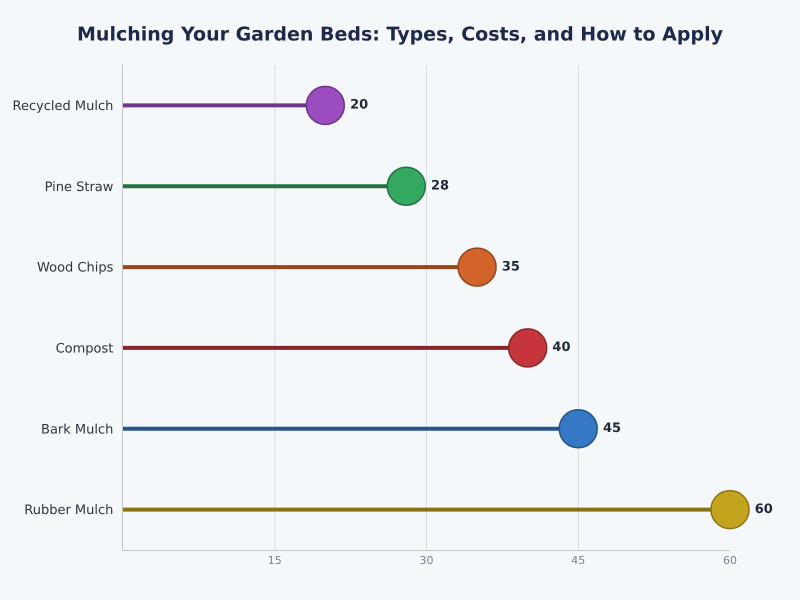  Describe the element at coordinates (63, 106) in the screenshot. I see `y-tick-label: Recycled Mulch` at that location.